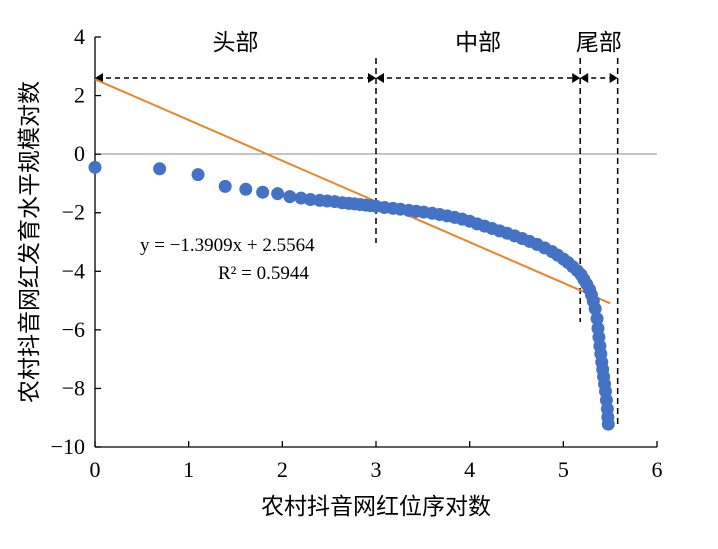 Image resolution: width=718 pixels, height=549 pixels. Describe the element at coordinates (563, 469) in the screenshot. I see `x-tick-label: 5` at that location.